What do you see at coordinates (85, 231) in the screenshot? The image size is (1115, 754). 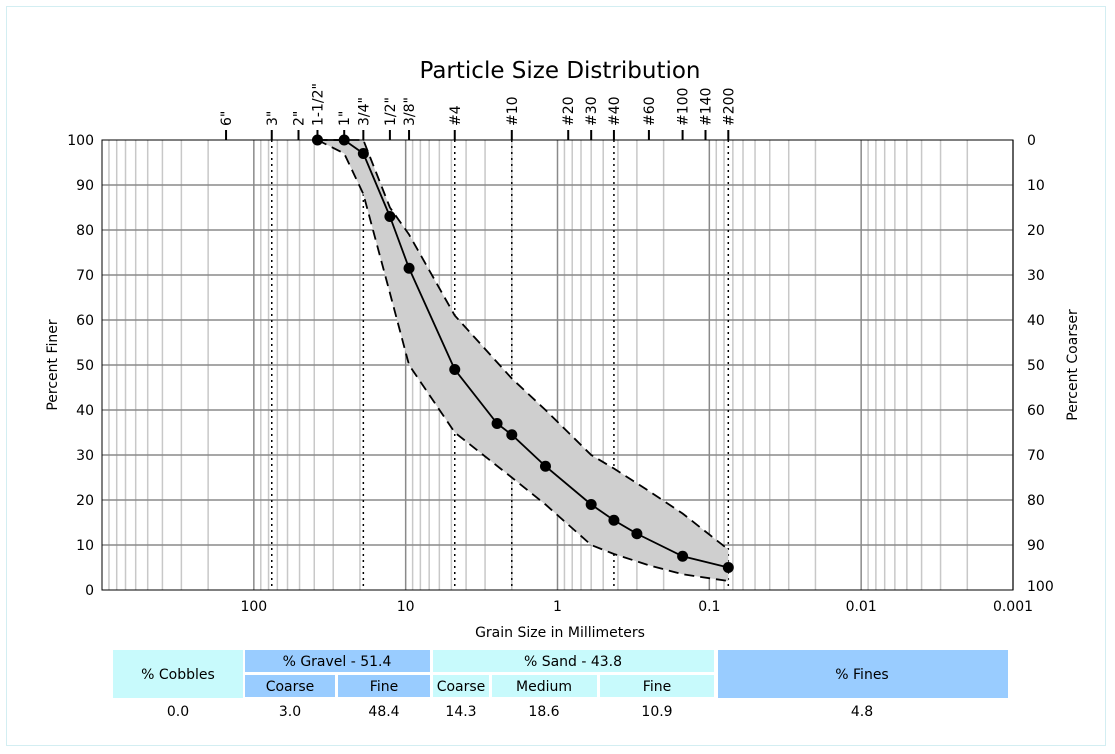 I see `y-tick-label-left: 80` at bounding box center [85, 231].